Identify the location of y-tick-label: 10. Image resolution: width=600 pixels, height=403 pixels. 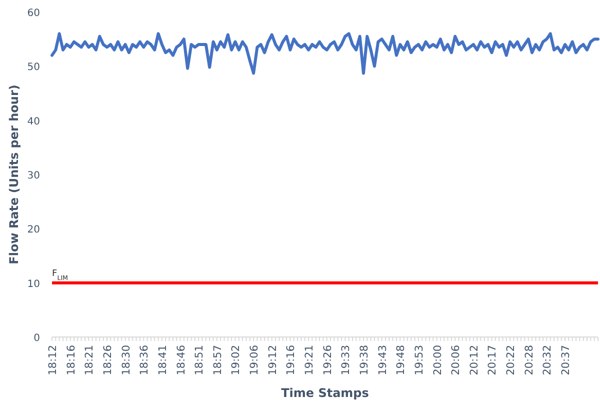
(33, 284).